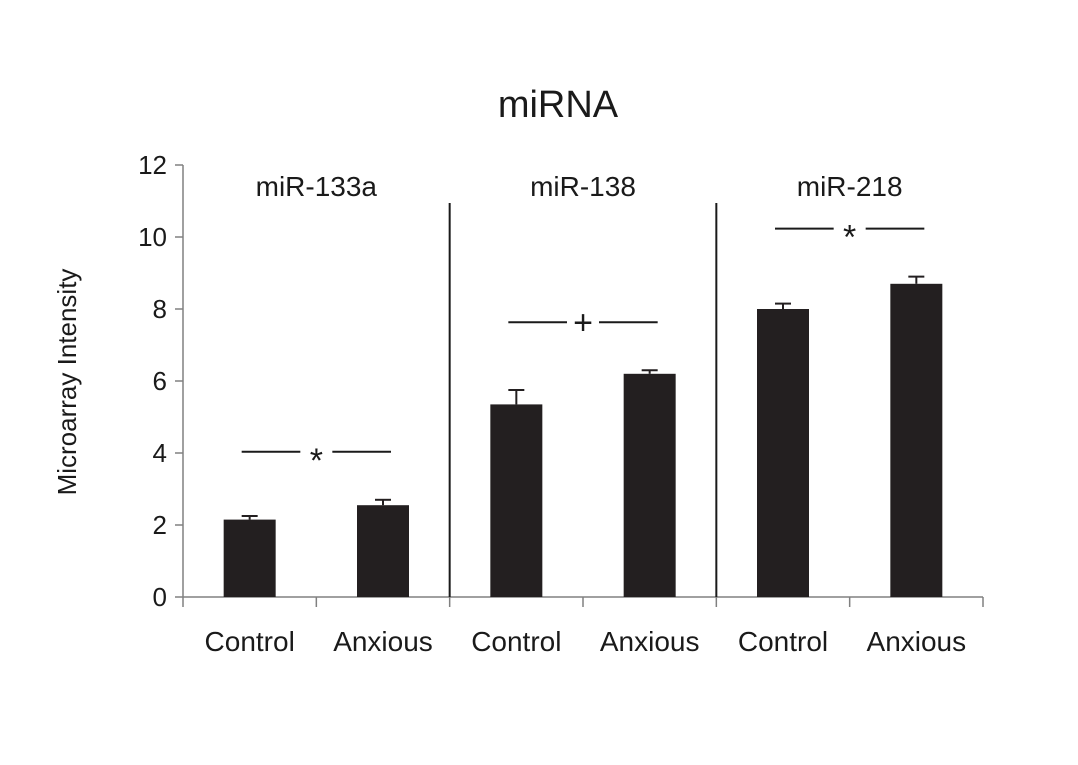 Image resolution: width=1078 pixels, height=765 pixels. I want to click on group-label: miR-218, so click(850, 186).